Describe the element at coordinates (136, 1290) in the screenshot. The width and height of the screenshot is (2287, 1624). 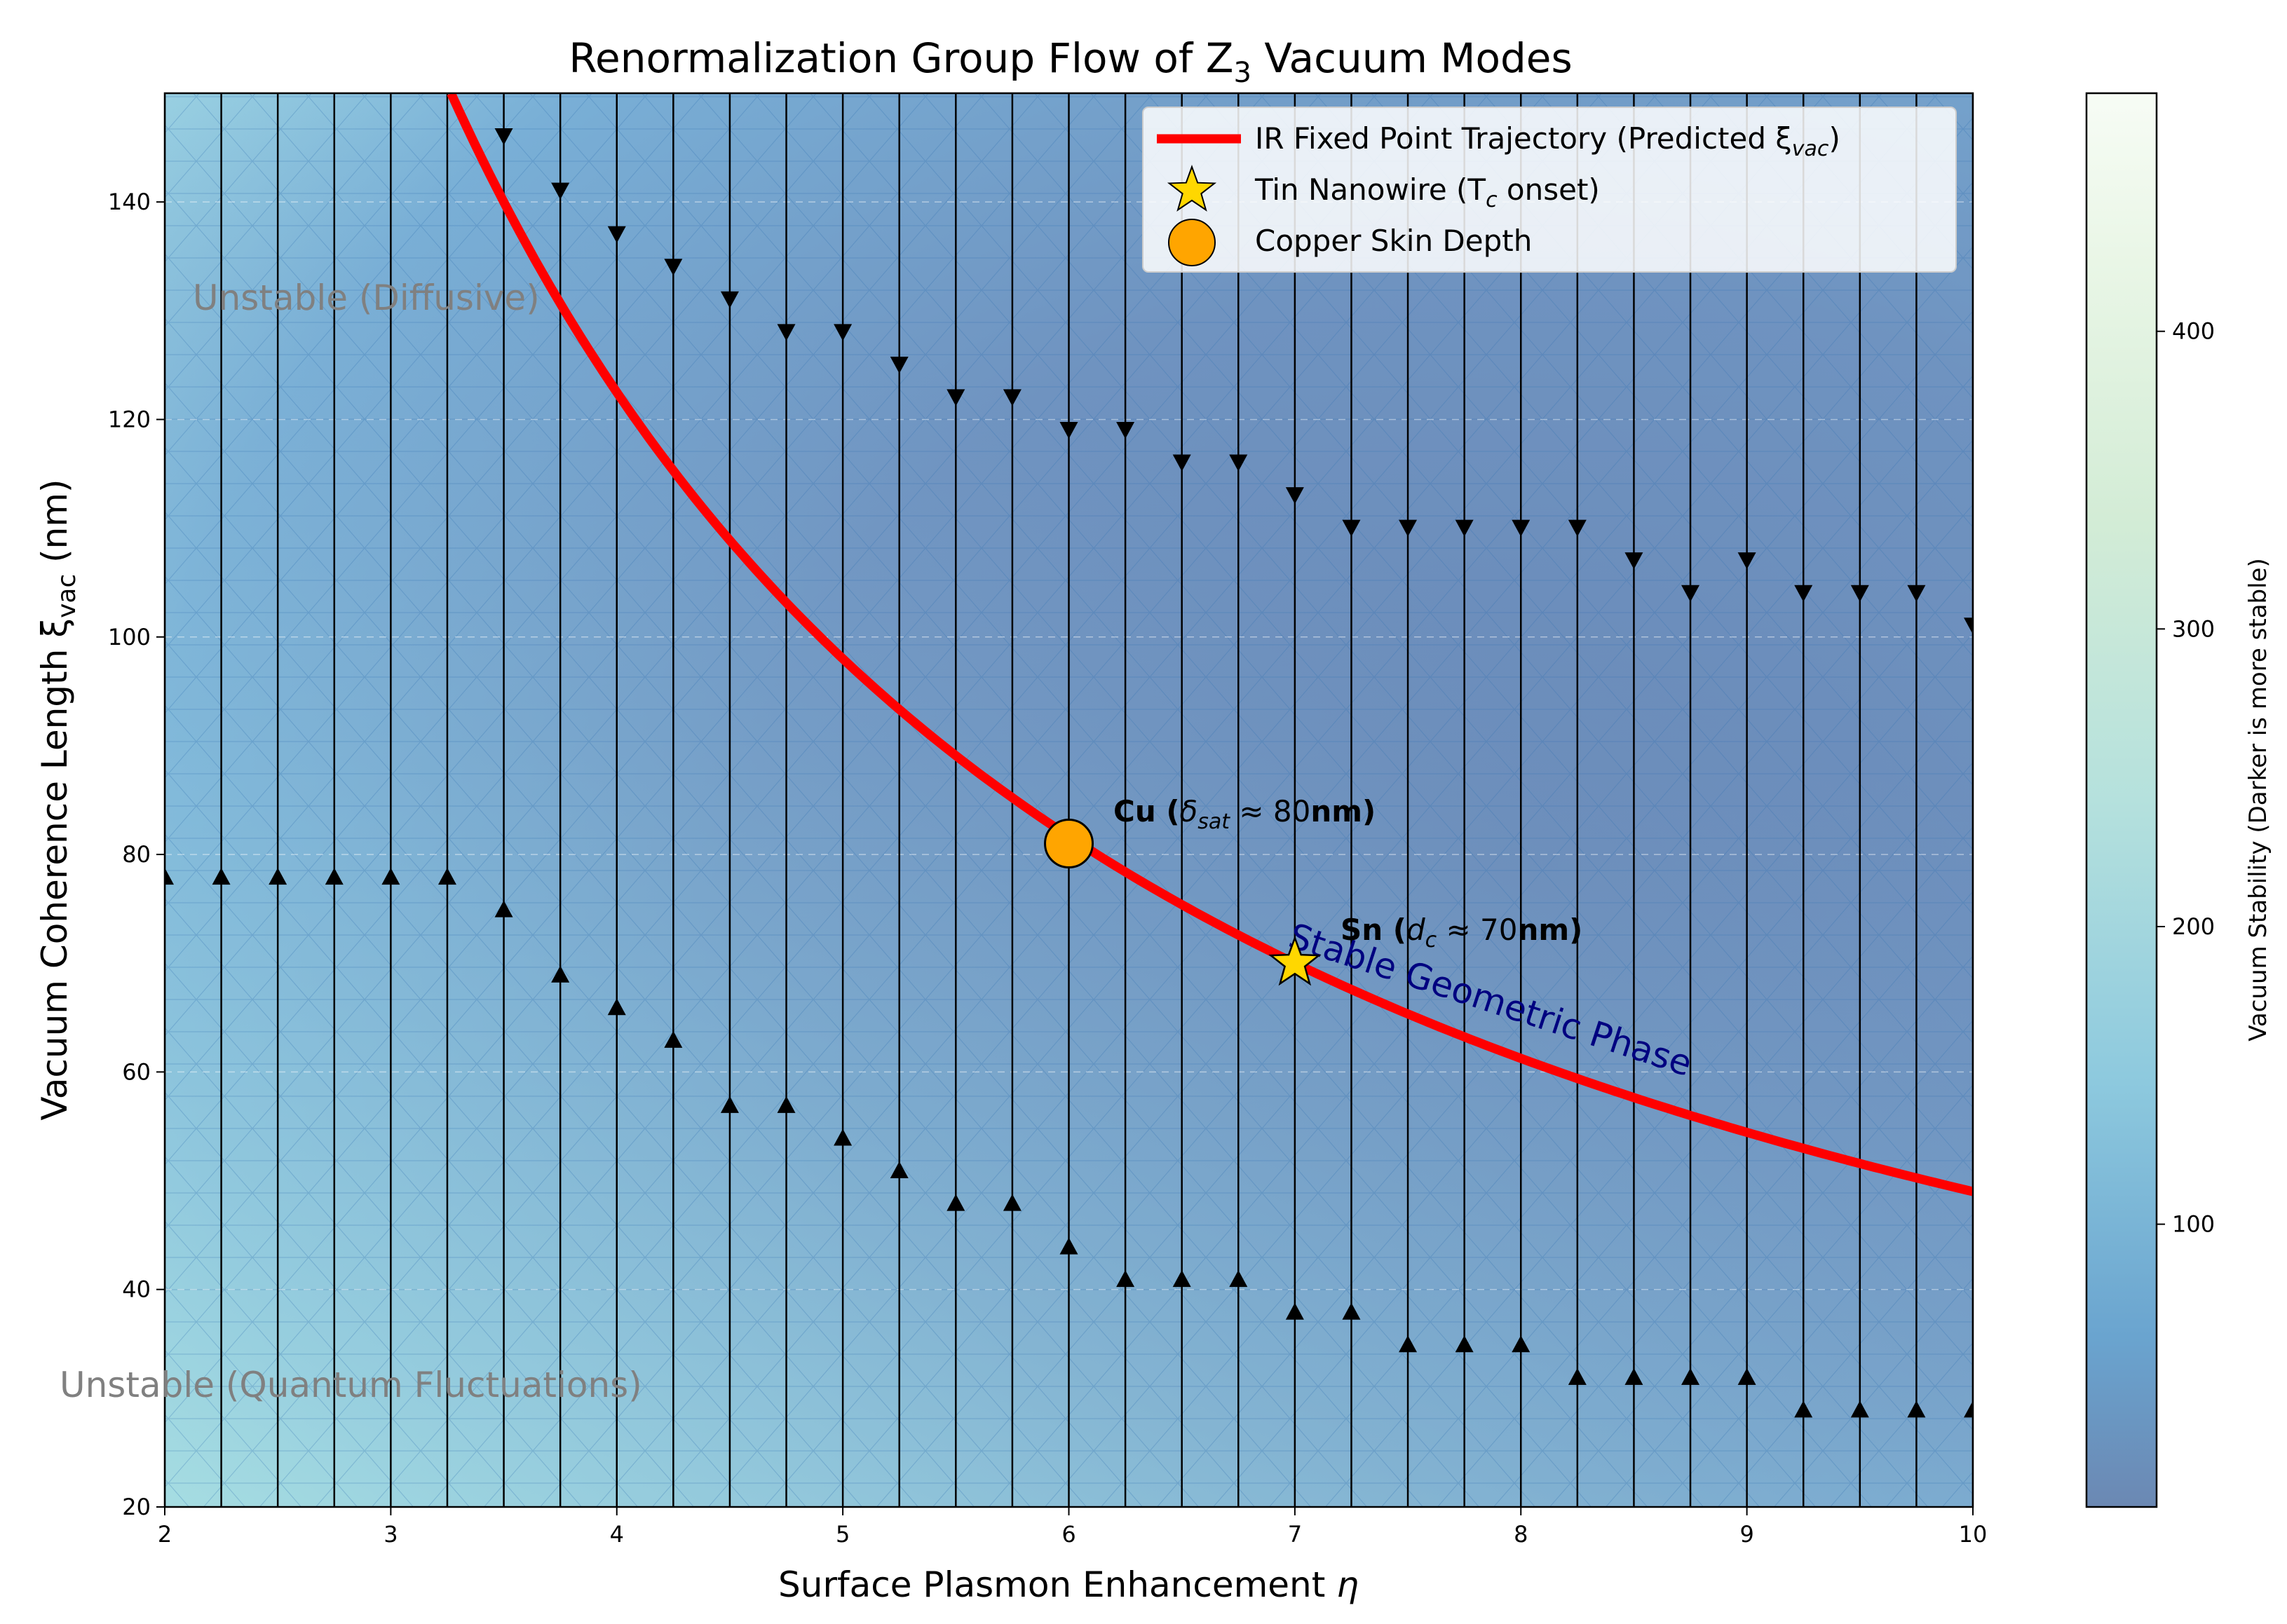
I see `y-tick-label: 40` at that location.